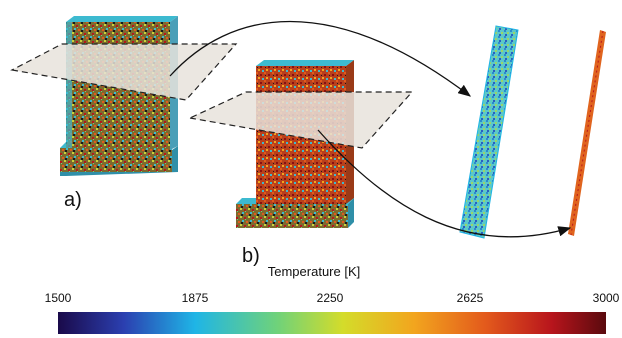  Describe the element at coordinates (301, 120) in the screenshot. I see `plane-b` at that location.